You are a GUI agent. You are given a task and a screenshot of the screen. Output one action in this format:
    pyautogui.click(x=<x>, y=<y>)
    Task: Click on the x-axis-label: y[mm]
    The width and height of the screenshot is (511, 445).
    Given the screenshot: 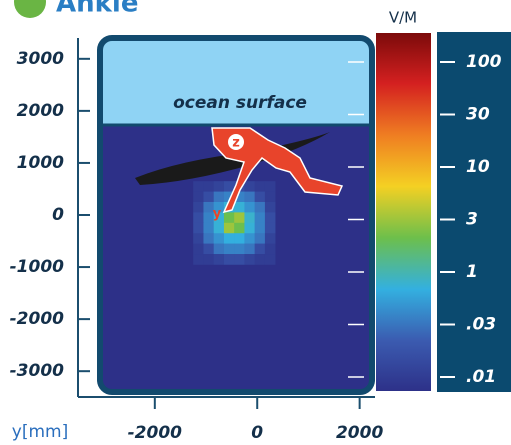 What is the action you would take?
    pyautogui.click(x=40, y=432)
    